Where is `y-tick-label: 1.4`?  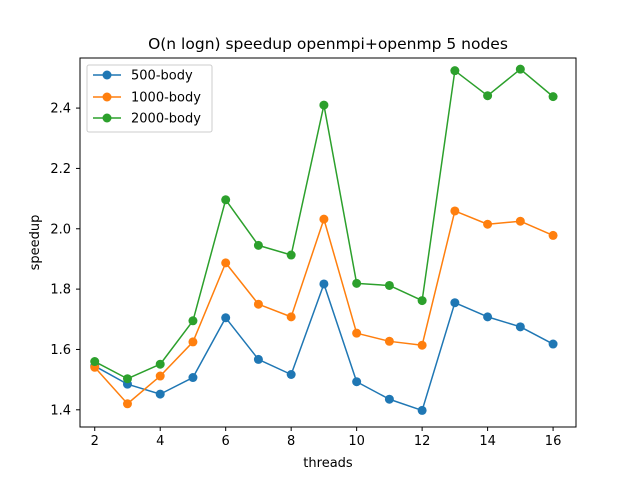
y-tick-label: 1.4 is located at coordinates (60, 410).